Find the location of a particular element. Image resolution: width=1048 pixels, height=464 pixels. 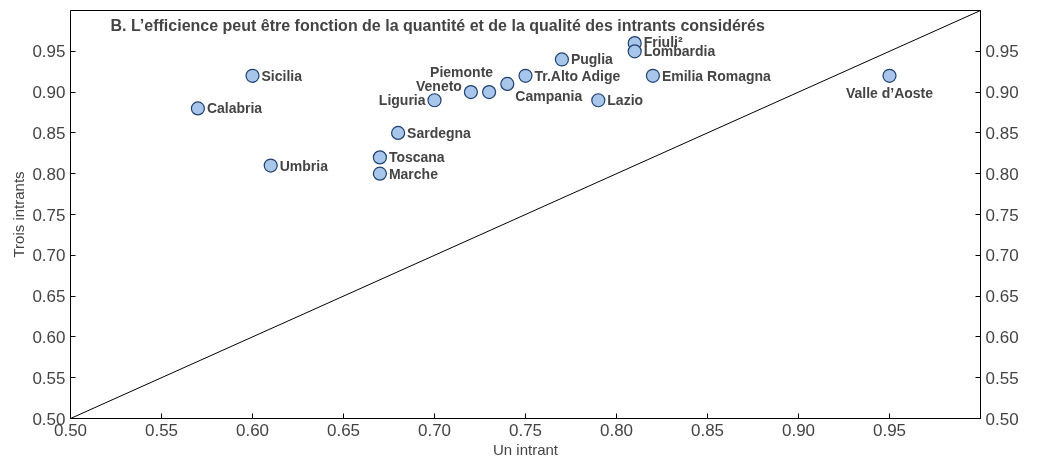

y-tick-label: 0.70 is located at coordinates (49, 256).